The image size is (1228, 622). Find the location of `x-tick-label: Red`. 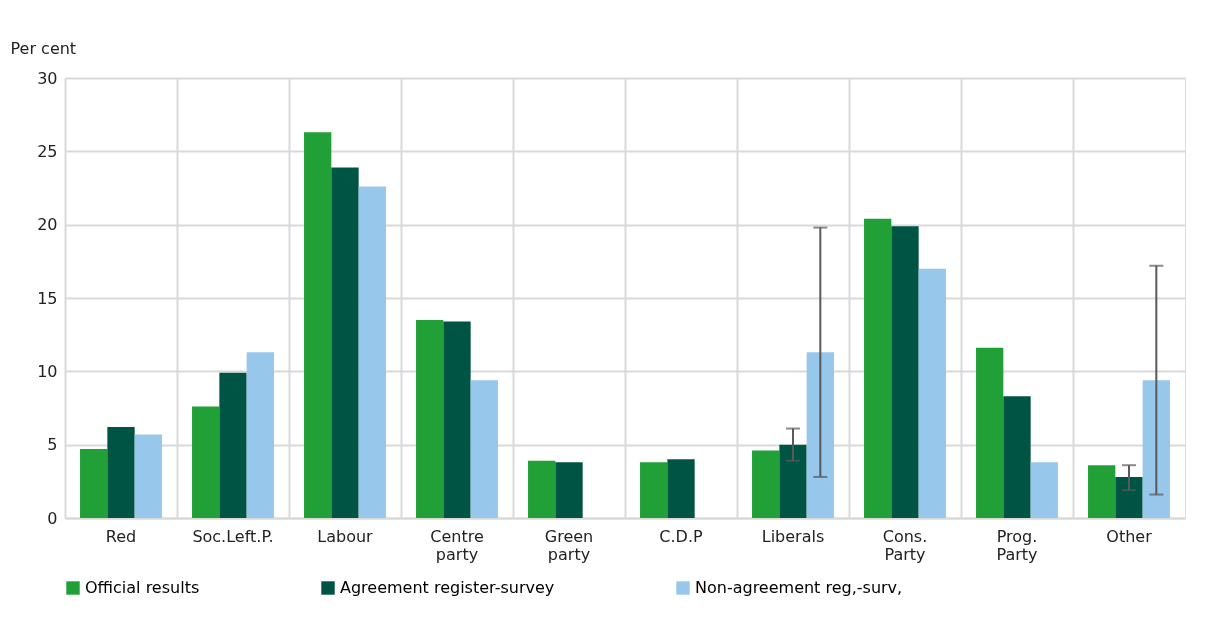

x-tick-label: Red is located at coordinates (121, 536).